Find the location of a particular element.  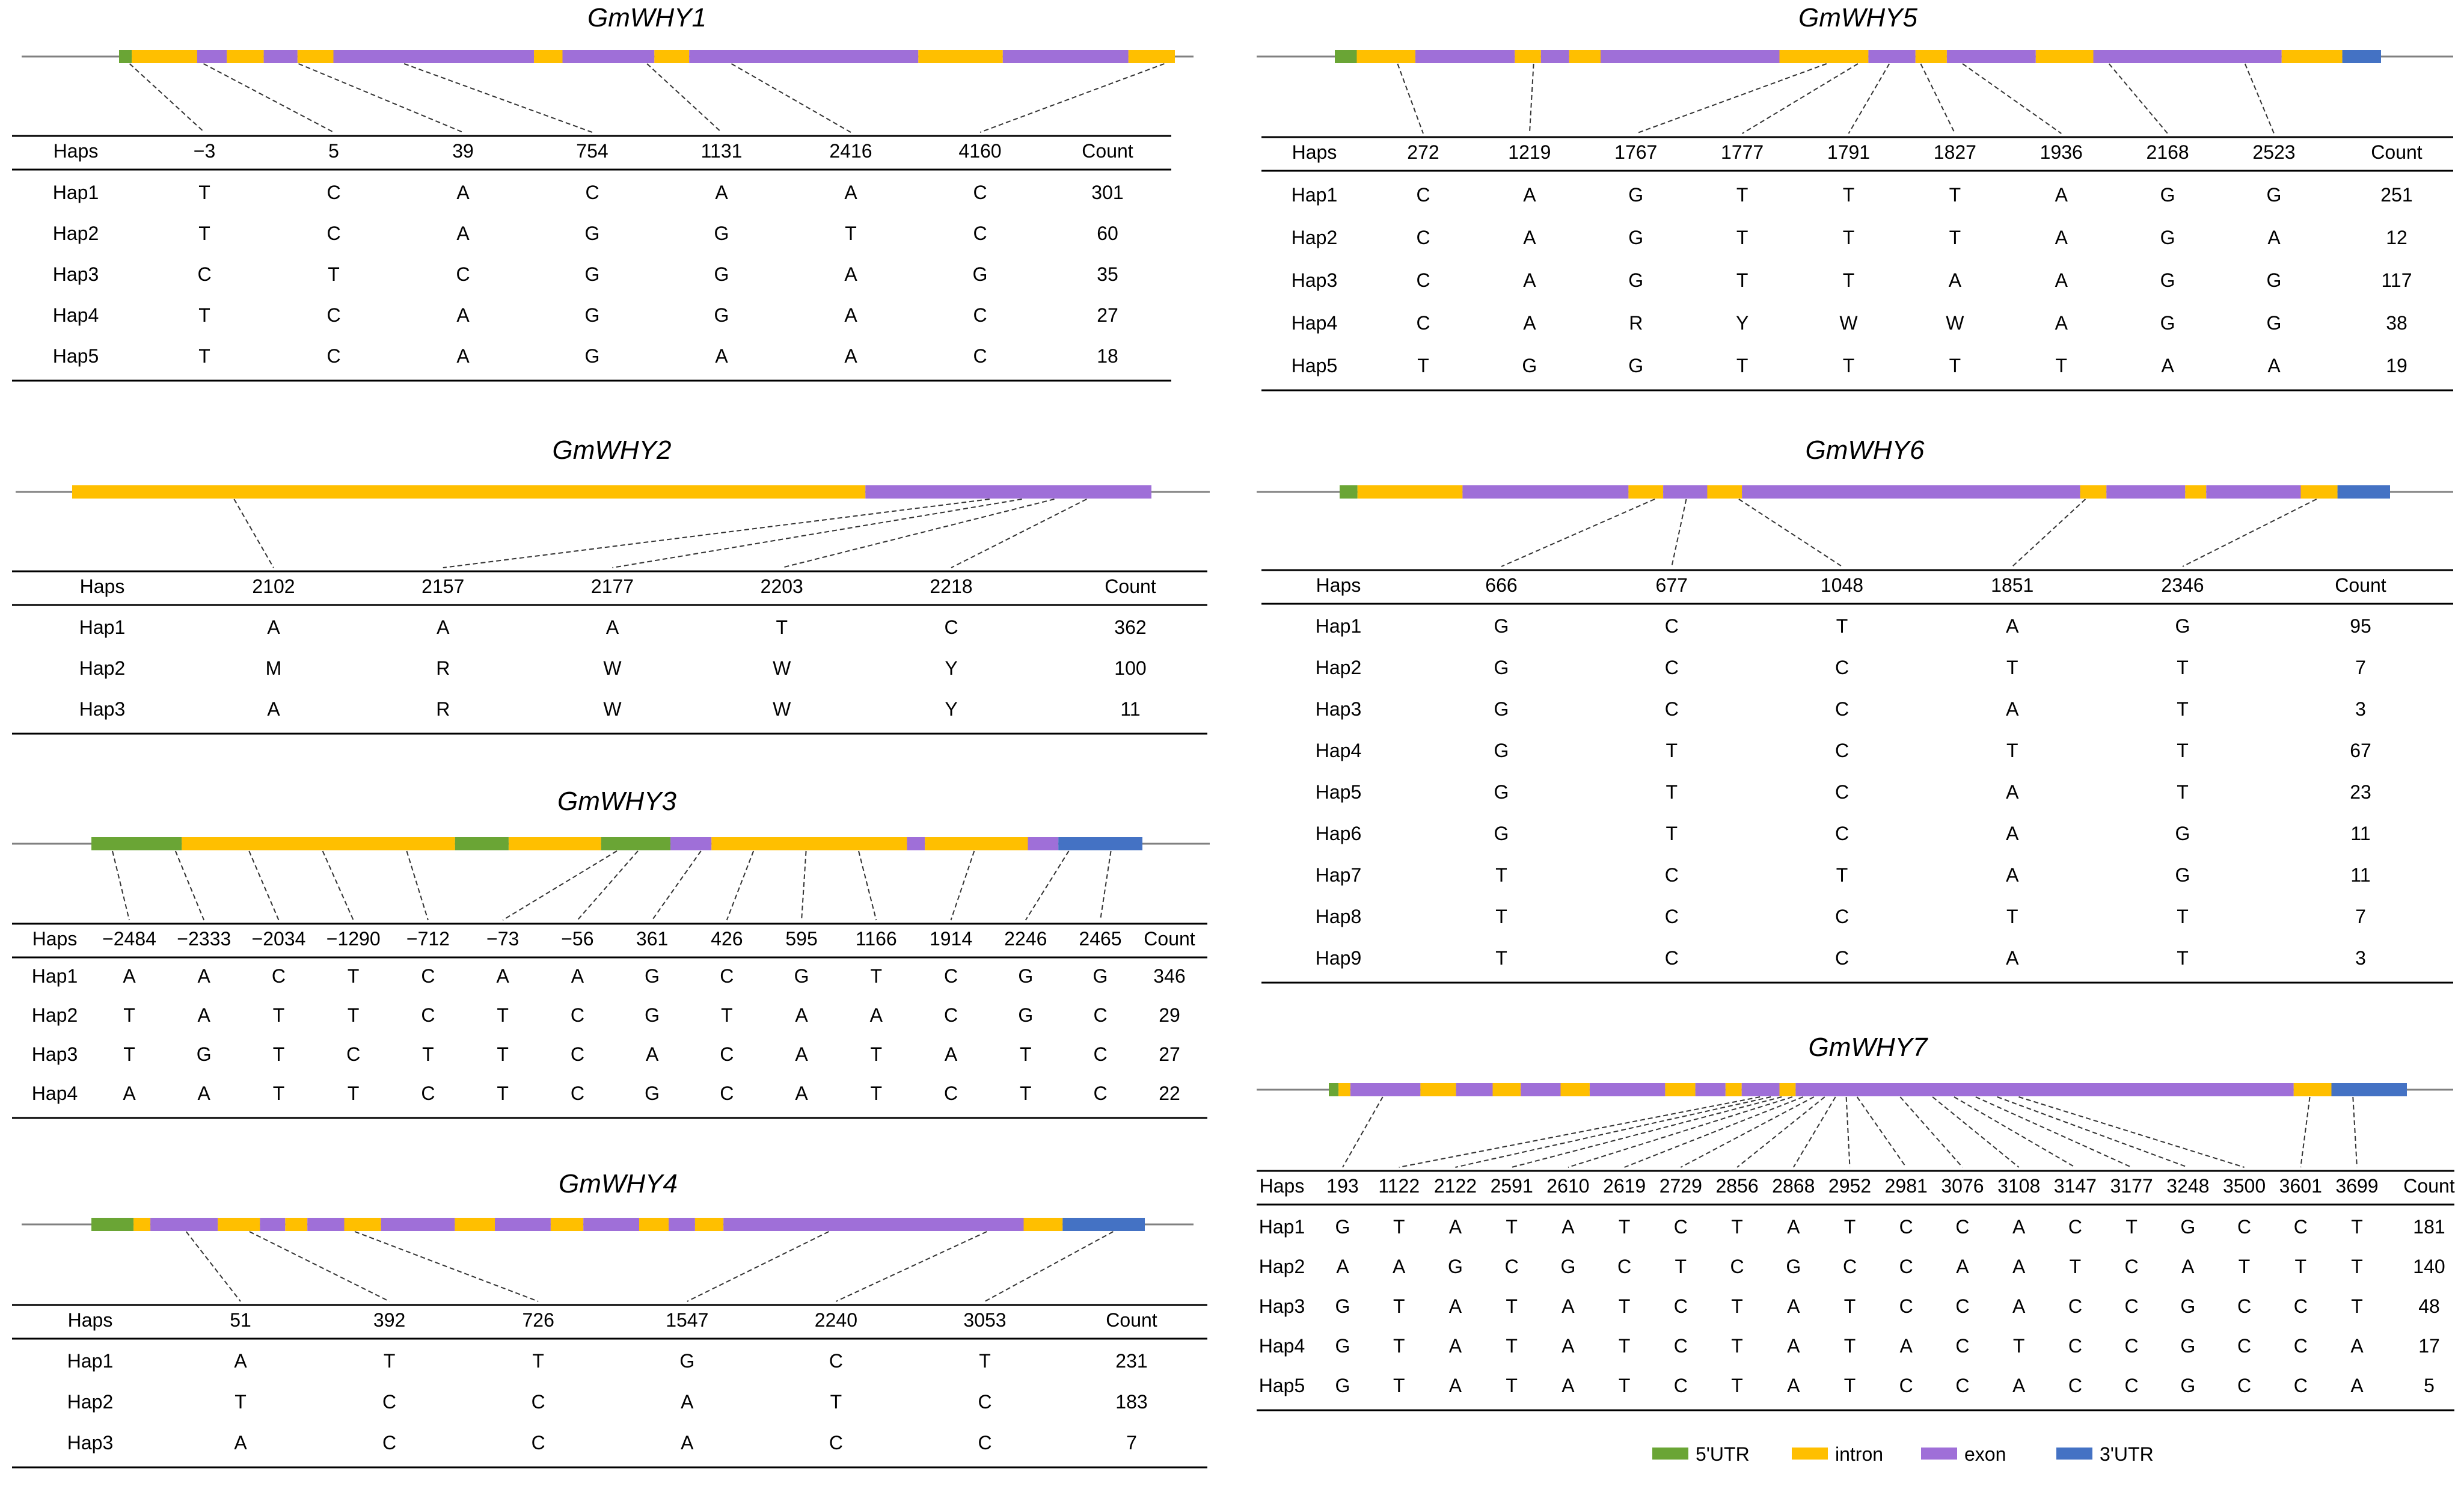

gmwhy3-position-header: 595 is located at coordinates (801, 939).